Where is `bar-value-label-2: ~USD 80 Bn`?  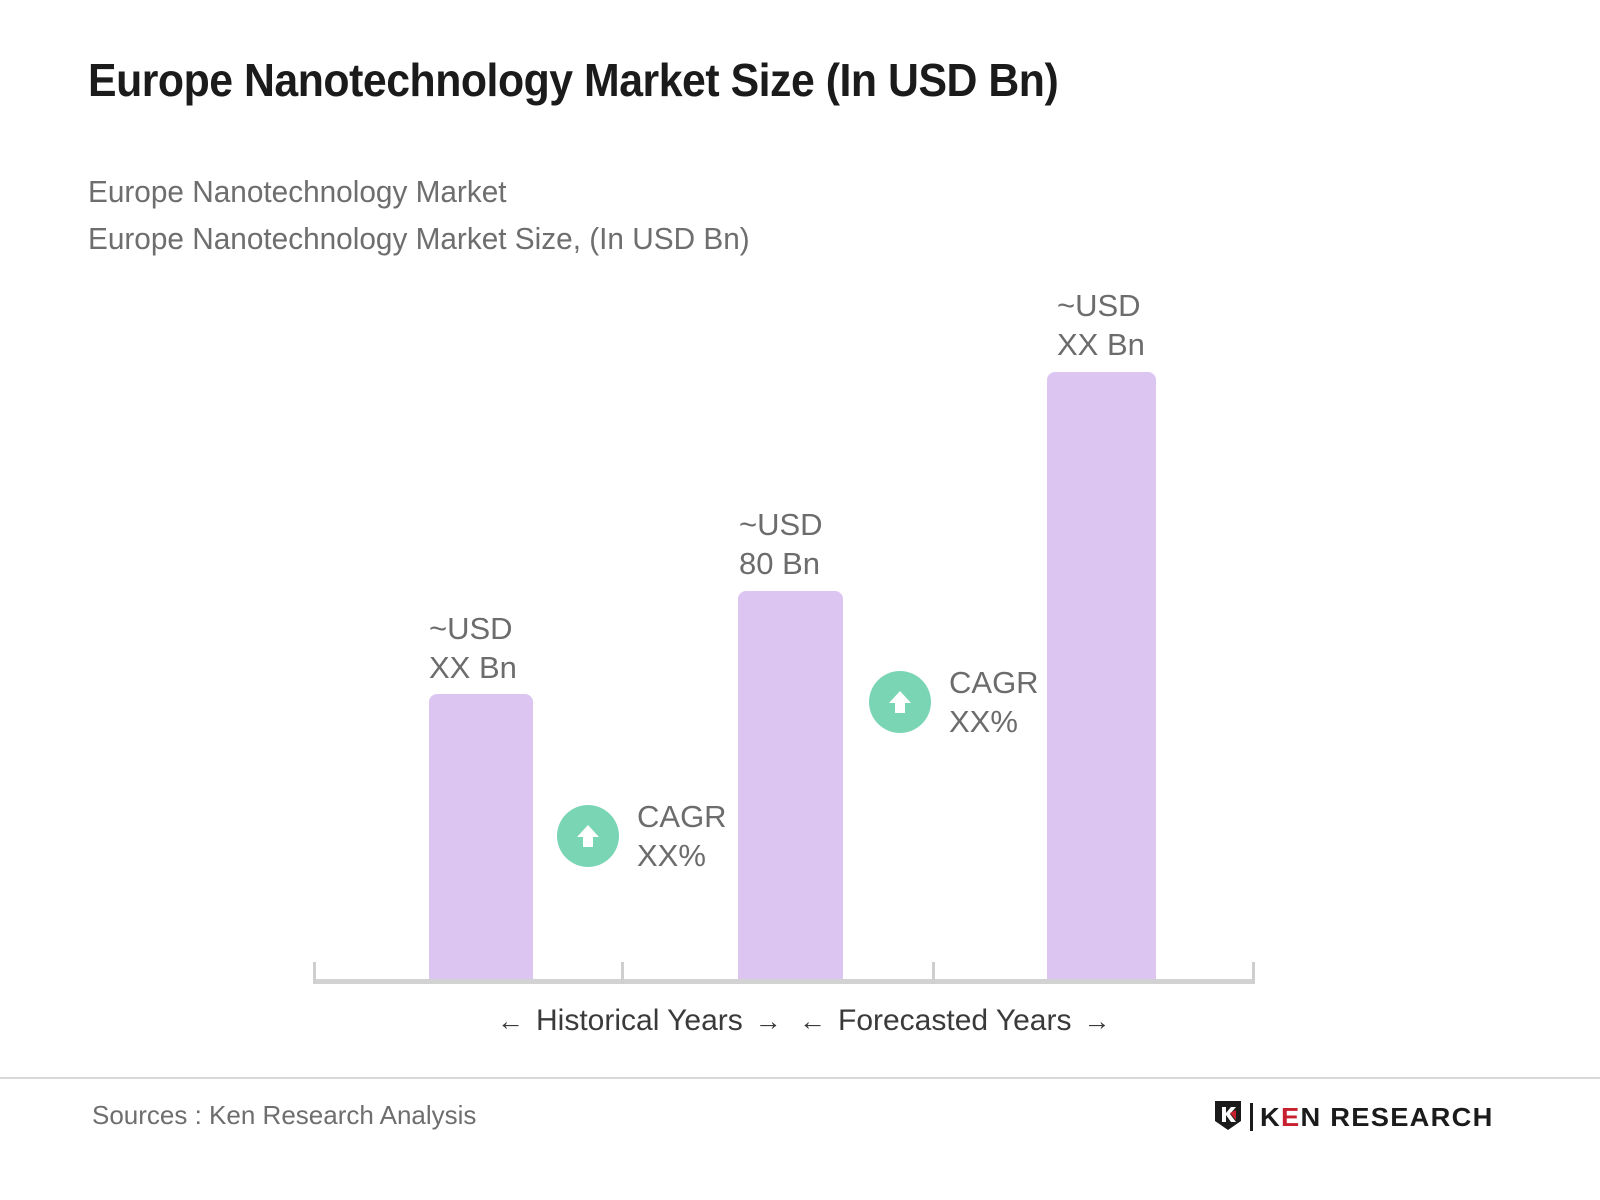
bar-value-label-2: ~USD 80 Bn is located at coordinates (781, 544).